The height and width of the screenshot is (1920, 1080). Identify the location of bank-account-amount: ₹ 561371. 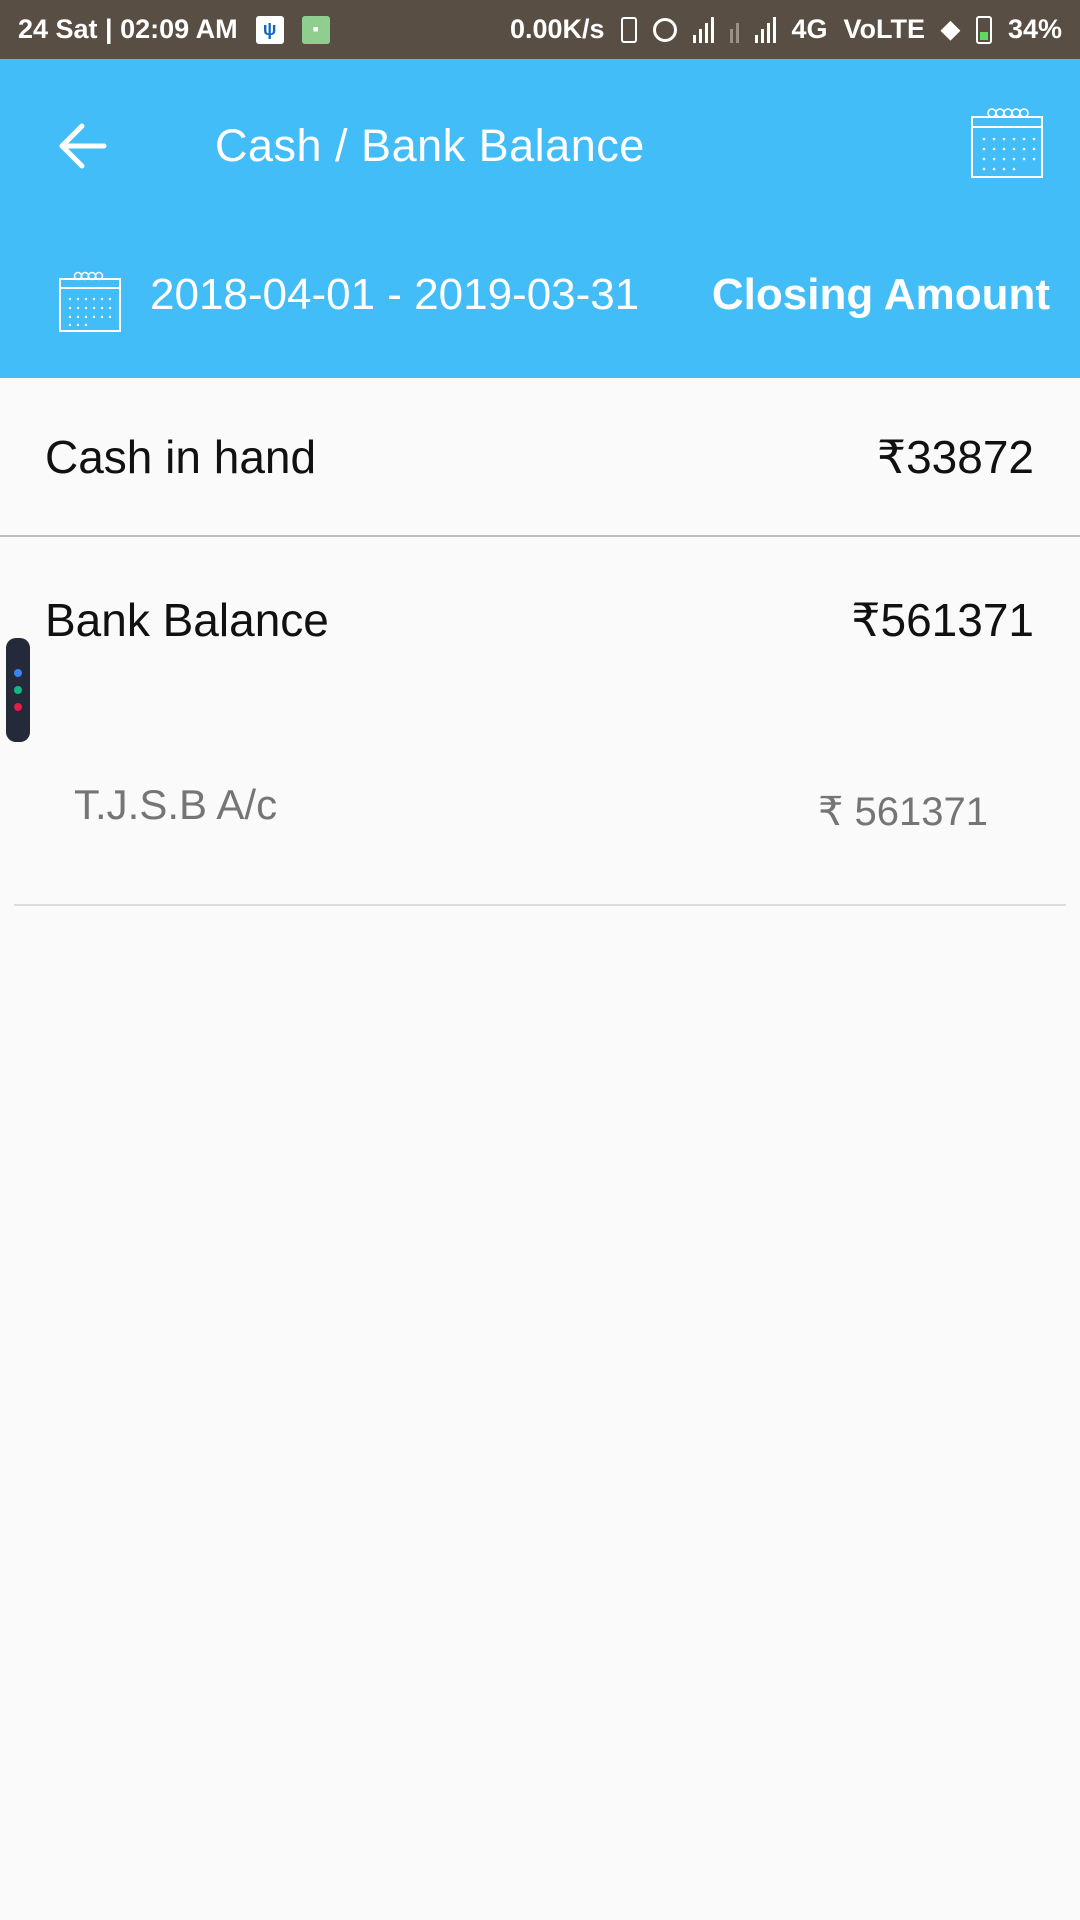
(902, 812).